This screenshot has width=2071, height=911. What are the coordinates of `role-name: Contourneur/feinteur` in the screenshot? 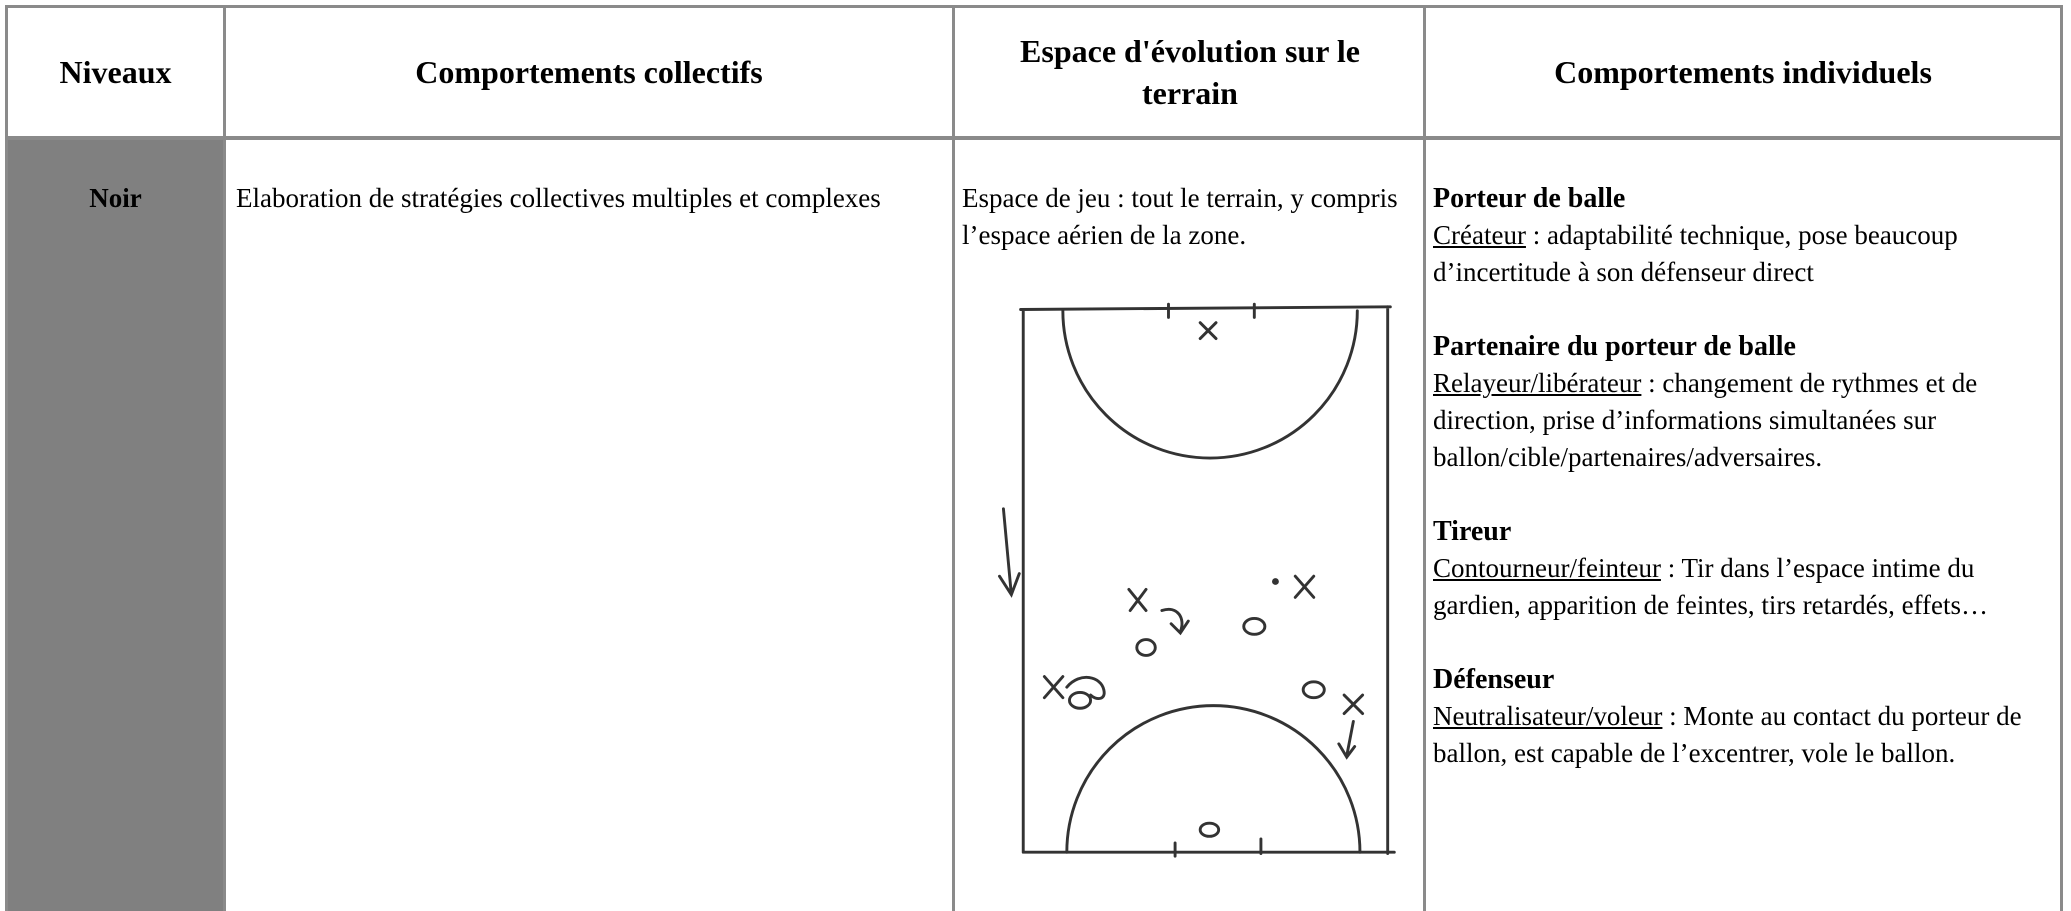 It's located at (1547, 568).